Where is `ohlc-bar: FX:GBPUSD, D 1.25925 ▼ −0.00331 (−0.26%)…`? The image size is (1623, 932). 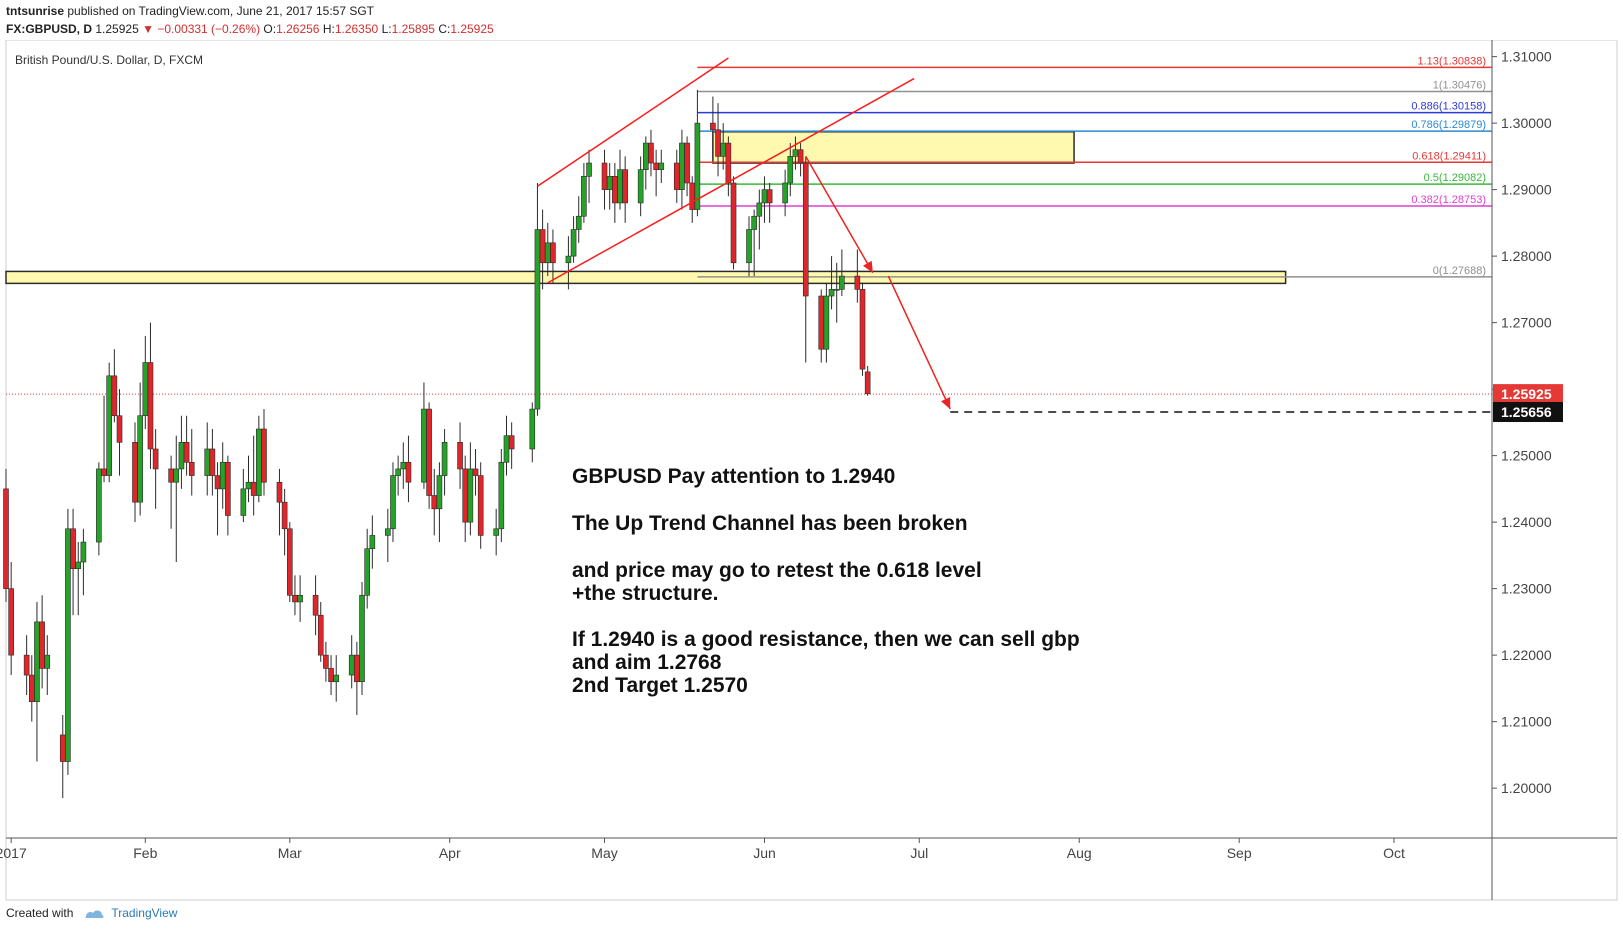 ohlc-bar: FX:GBPUSD, D 1.25925 ▼ −0.00331 (−0.26%)… is located at coordinates (250, 29).